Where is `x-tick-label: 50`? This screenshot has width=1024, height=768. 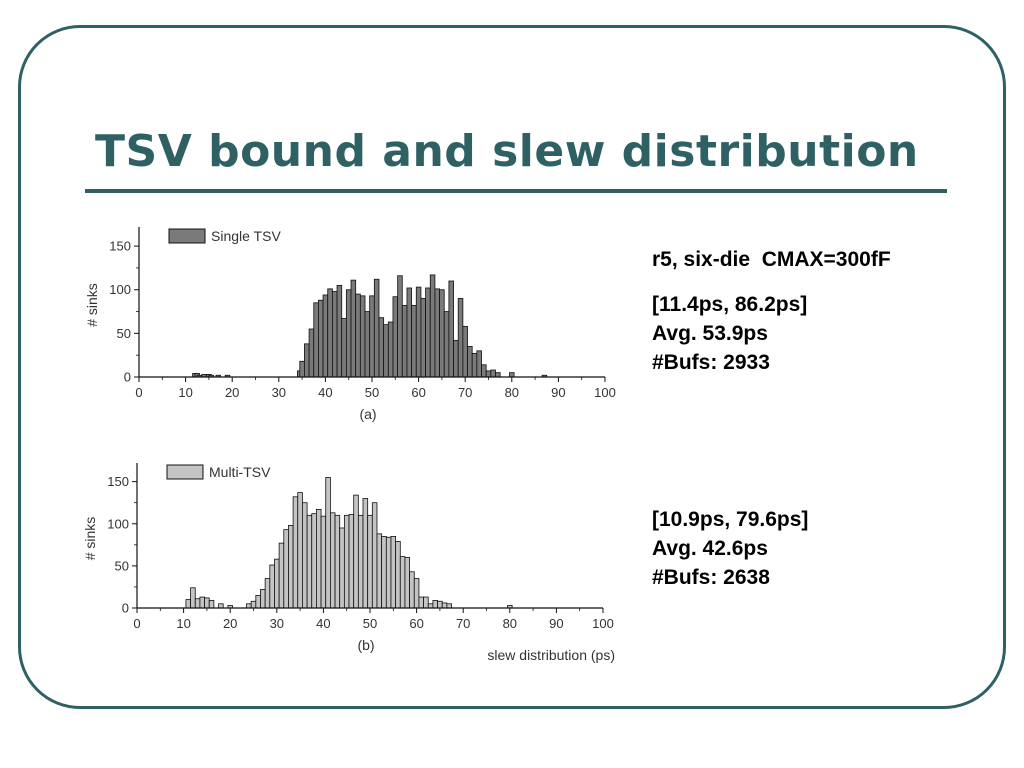 x-tick-label: 50 is located at coordinates (370, 623).